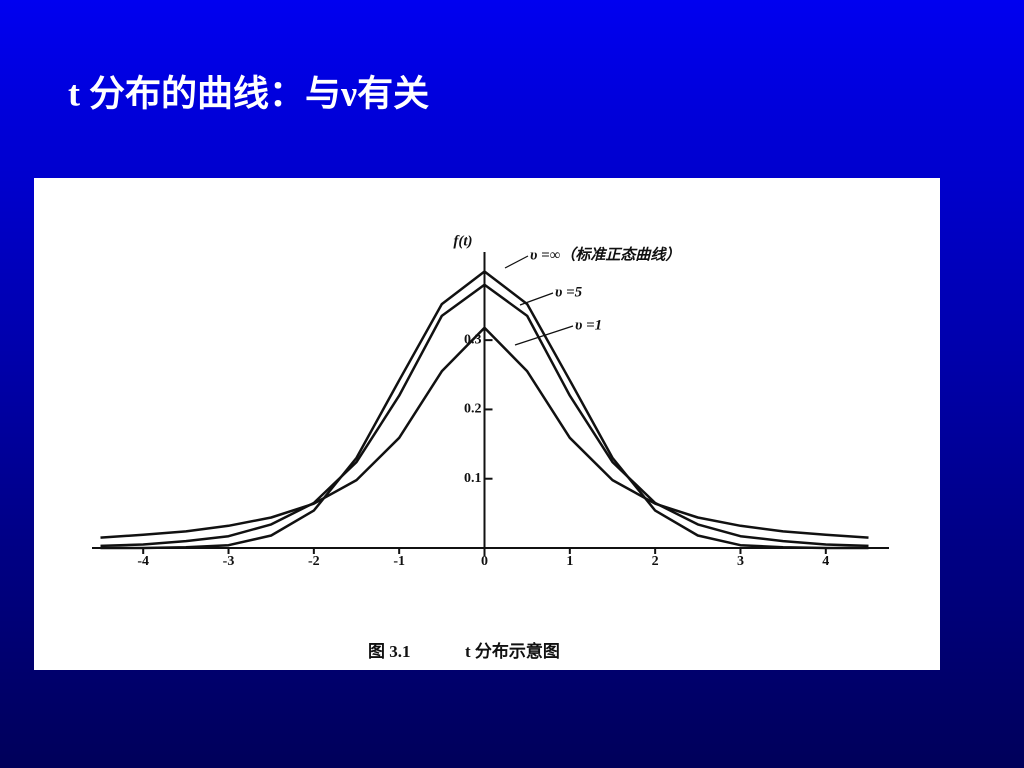 Image resolution: width=1024 pixels, height=768 pixels. What do you see at coordinates (473, 478) in the screenshot?
I see `y-tick-label: 0.1` at bounding box center [473, 478].